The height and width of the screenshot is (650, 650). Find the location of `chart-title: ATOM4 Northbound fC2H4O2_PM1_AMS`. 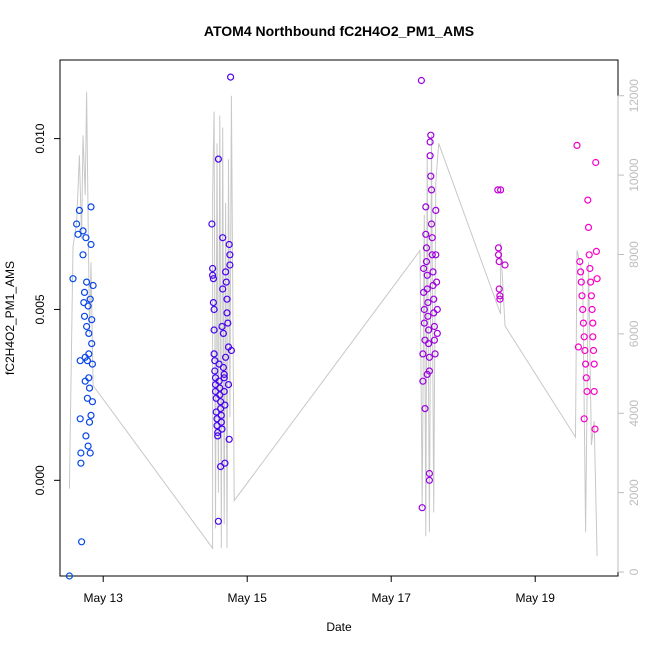

chart-title: ATOM4 Northbound fC2H4O2_PM1_AMS is located at coordinates (339, 31).